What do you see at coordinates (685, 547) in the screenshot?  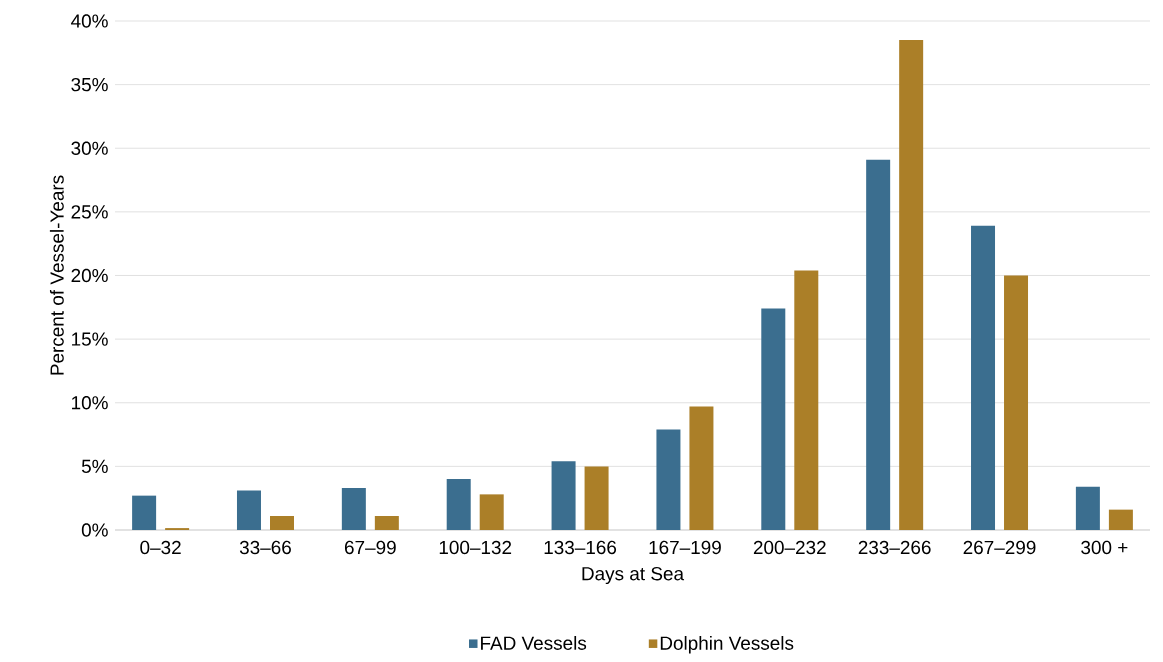 I see `x-tick-label: 167–199` at bounding box center [685, 547].